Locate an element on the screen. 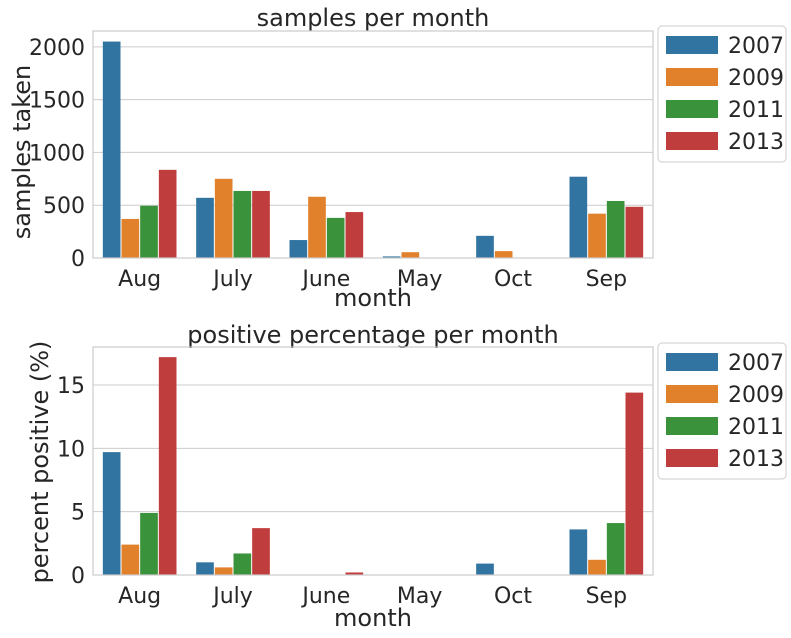  y-tick-label: 2000 is located at coordinates (57, 48).